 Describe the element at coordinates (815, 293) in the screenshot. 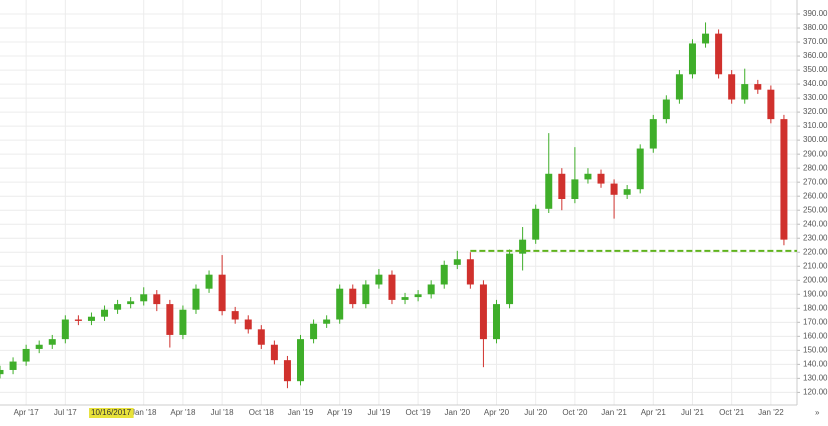

I see `y-tick-label: 190.00` at that location.